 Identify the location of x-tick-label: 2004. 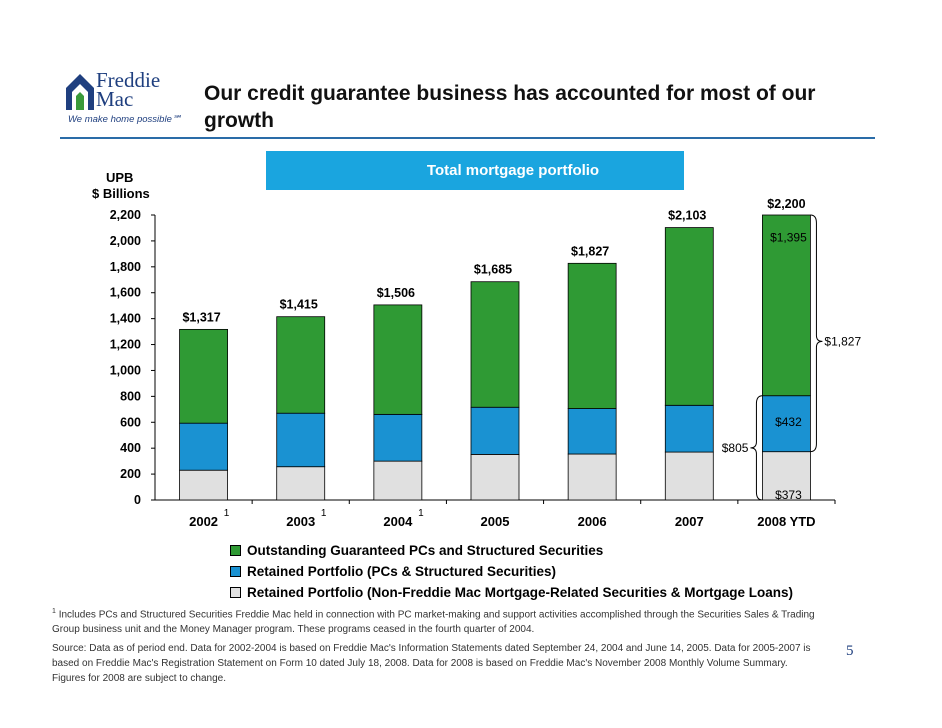
(398, 521).